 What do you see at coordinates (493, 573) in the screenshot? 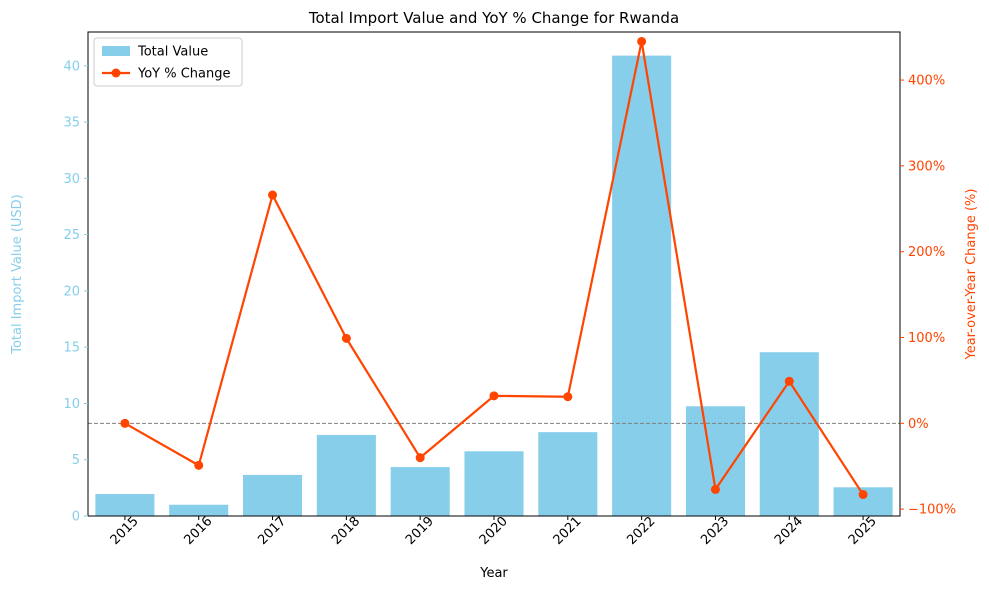
I see `x-axis-title: Year` at bounding box center [493, 573].